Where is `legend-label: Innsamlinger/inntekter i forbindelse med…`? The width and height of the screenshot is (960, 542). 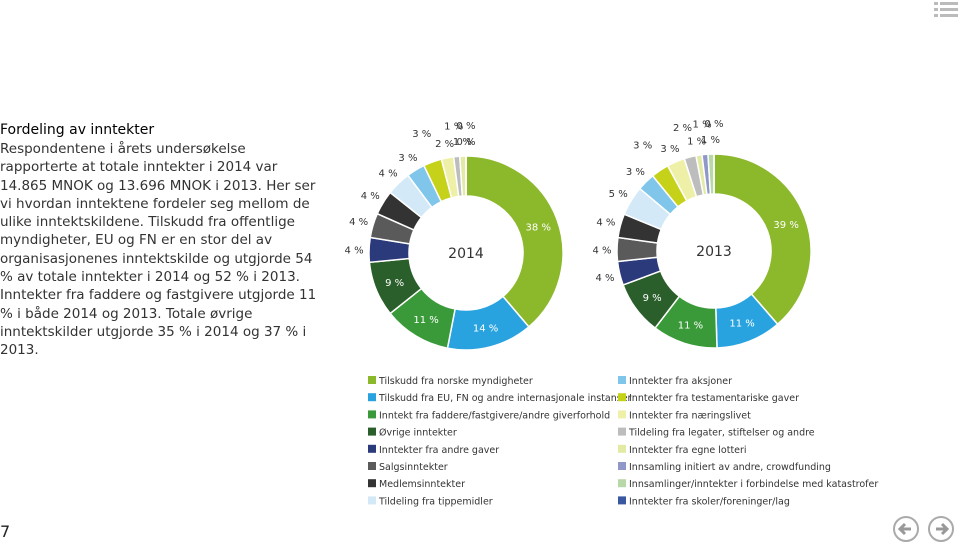
legend-label: Innsamlinger/inntekter i forbindelse med… is located at coordinates (753, 484).